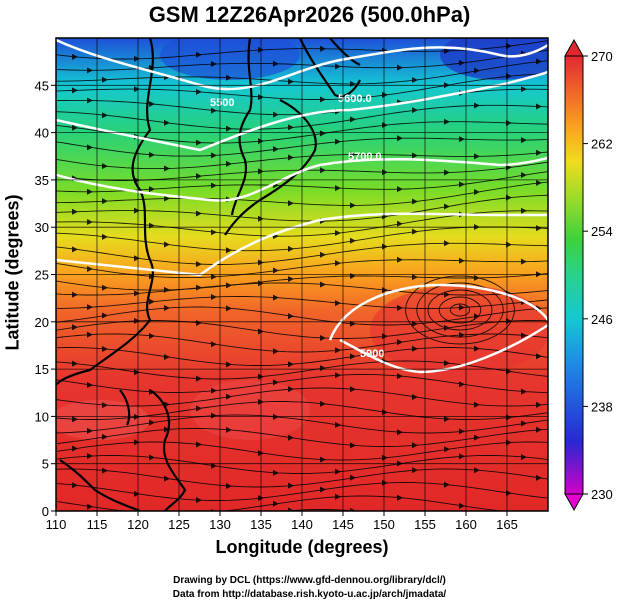 The image size is (619, 605). What do you see at coordinates (372, 354) in the screenshot?
I see `contour-label-5900: 5900` at bounding box center [372, 354].